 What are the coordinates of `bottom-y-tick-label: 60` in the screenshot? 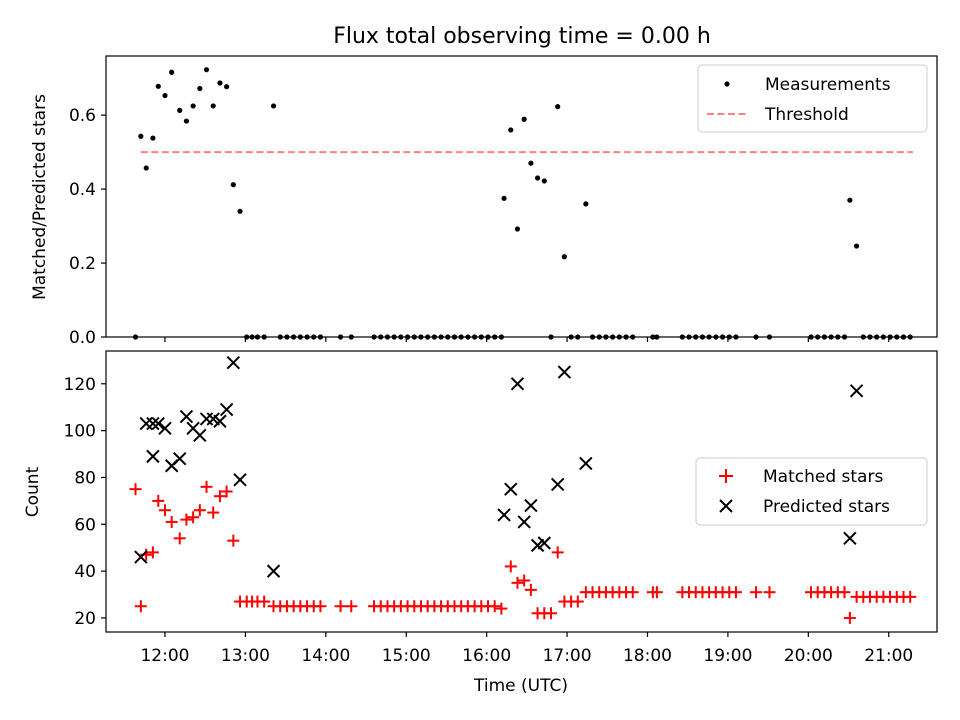 It's located at (85, 525).